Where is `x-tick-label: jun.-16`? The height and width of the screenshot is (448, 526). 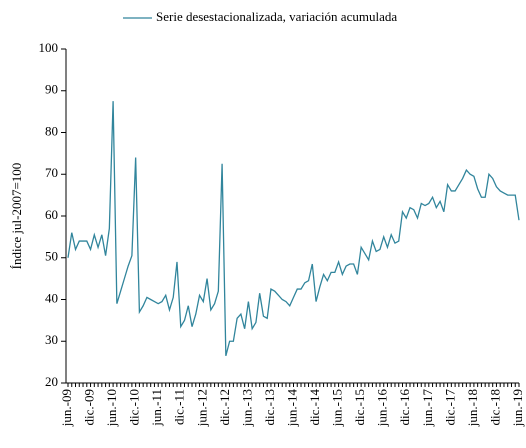 x-tick-label: jun.-16 is located at coordinates (382, 408).